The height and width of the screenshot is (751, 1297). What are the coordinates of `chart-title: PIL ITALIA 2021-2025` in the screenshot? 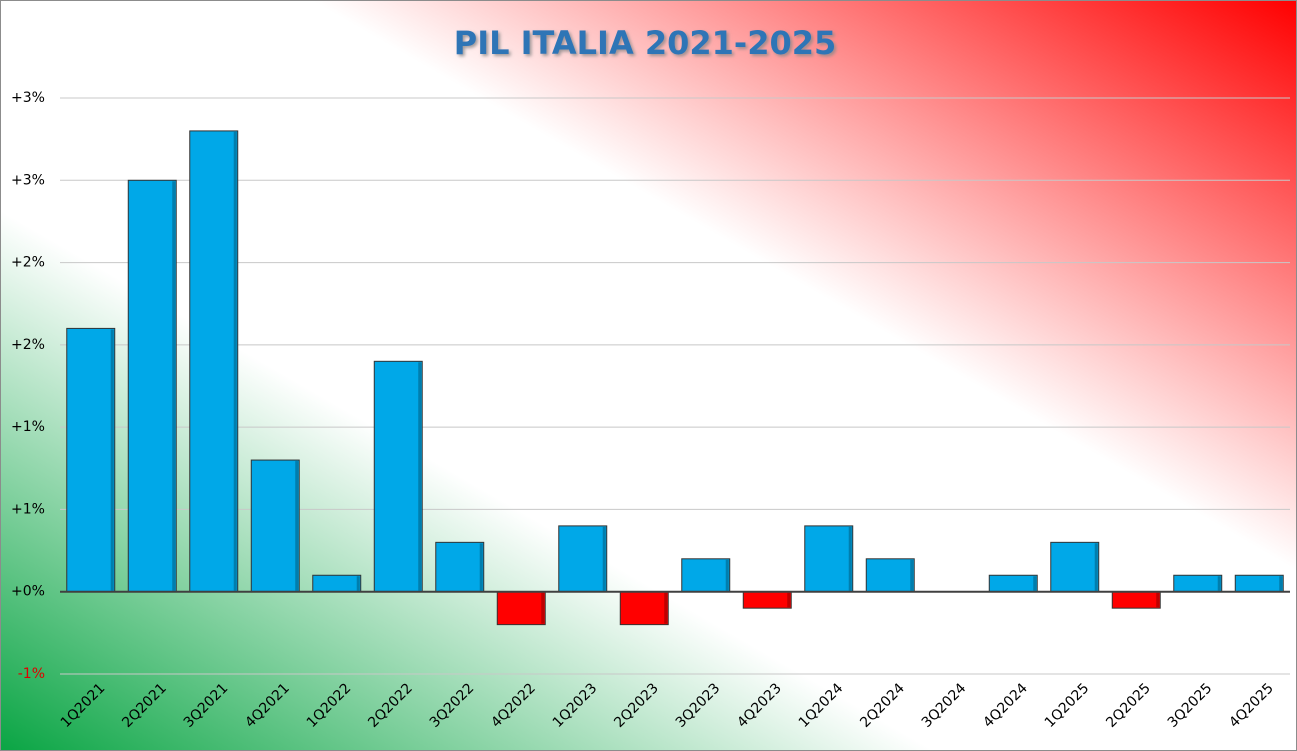 It's located at (645, 43).